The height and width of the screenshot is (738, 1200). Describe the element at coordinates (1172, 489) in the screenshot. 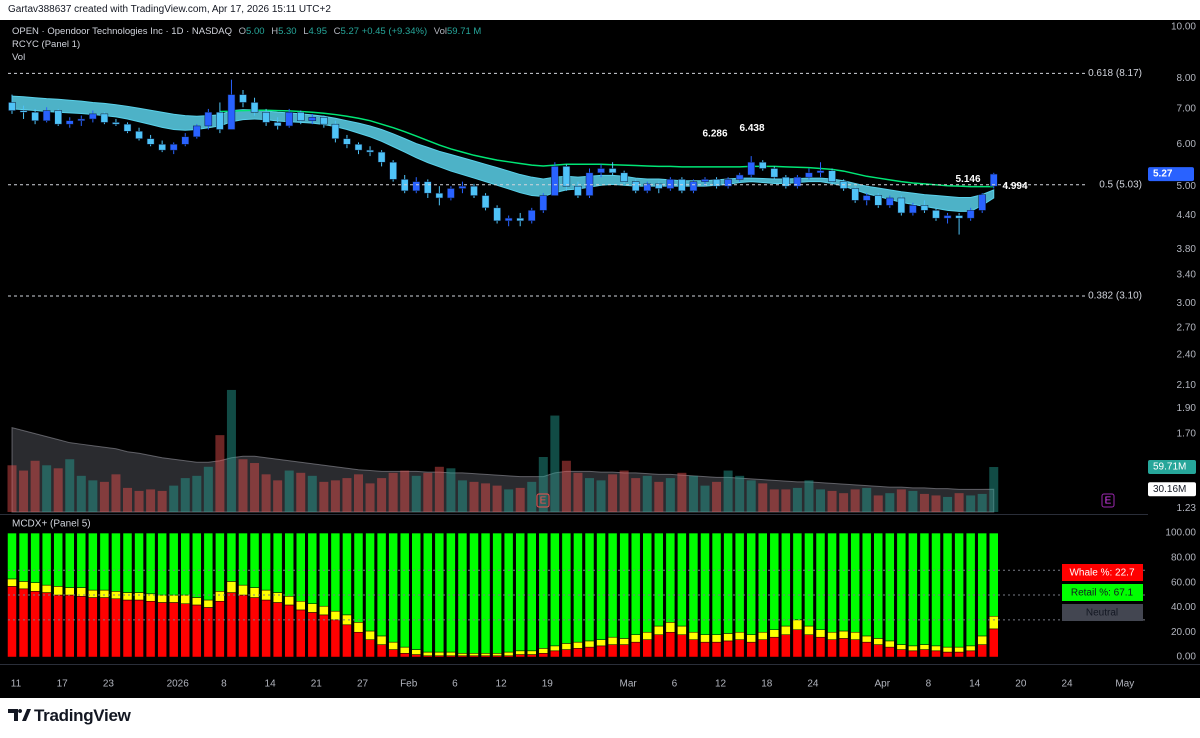

I see `volume-label-box` at that location.